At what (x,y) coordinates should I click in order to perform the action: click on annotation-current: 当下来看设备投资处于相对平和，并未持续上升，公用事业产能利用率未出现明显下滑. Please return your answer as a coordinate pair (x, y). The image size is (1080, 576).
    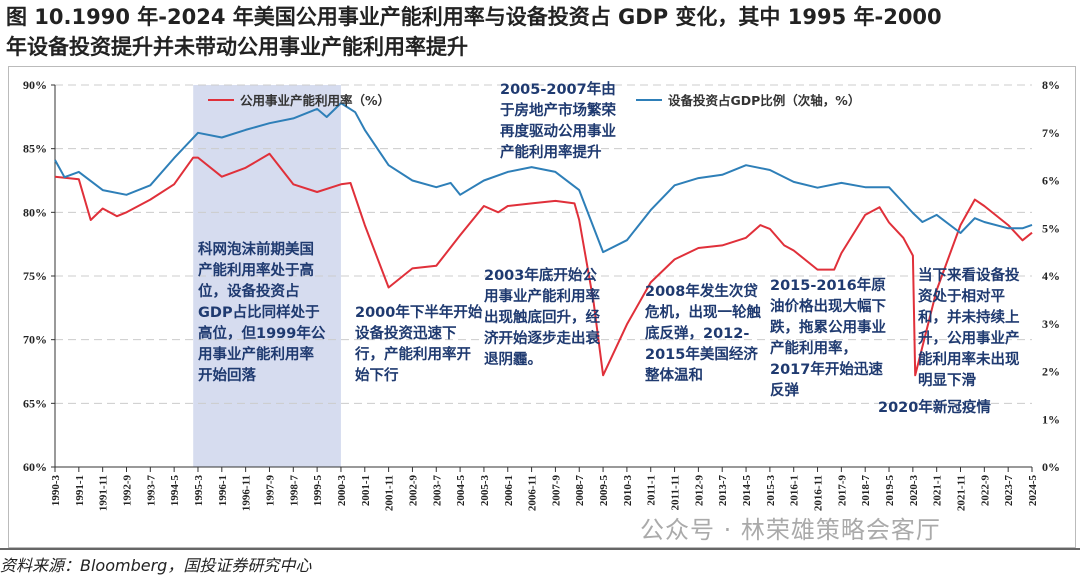
    Looking at the image, I should click on (975, 329).